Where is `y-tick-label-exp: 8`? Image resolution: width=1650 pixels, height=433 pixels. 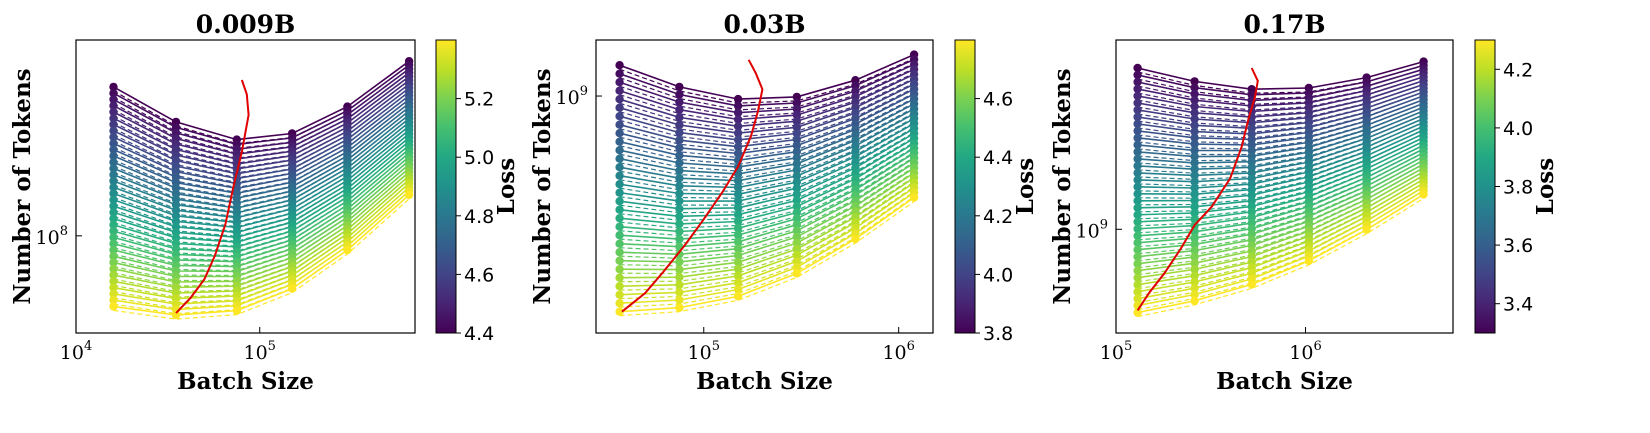
y-tick-label-exp: 8 is located at coordinates (64, 231).